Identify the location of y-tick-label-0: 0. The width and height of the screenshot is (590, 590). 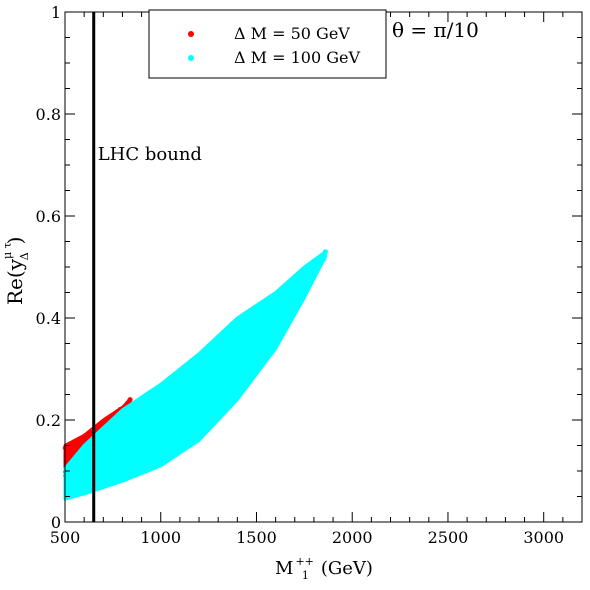
(56, 522).